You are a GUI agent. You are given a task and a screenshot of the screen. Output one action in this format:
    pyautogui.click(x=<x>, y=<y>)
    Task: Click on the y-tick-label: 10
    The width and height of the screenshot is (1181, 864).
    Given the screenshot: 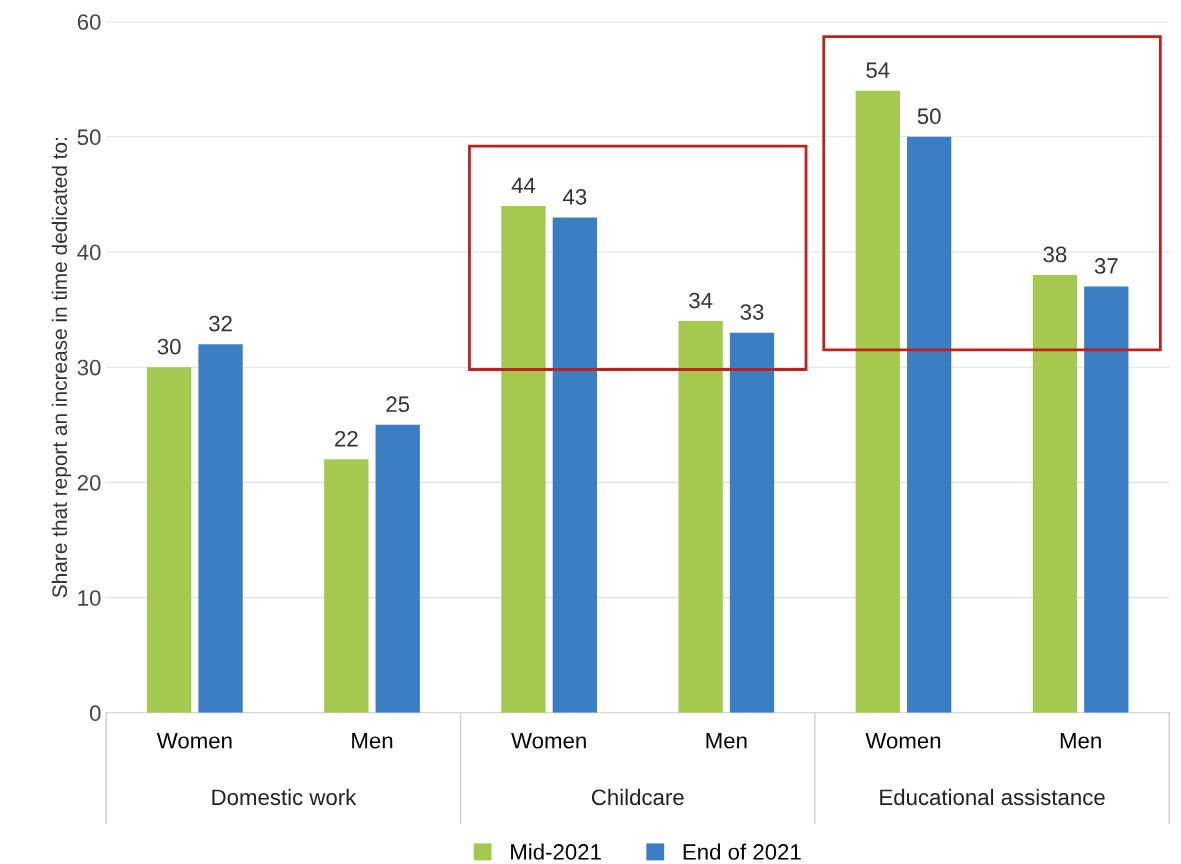 What is the action you would take?
    pyautogui.click(x=89, y=598)
    